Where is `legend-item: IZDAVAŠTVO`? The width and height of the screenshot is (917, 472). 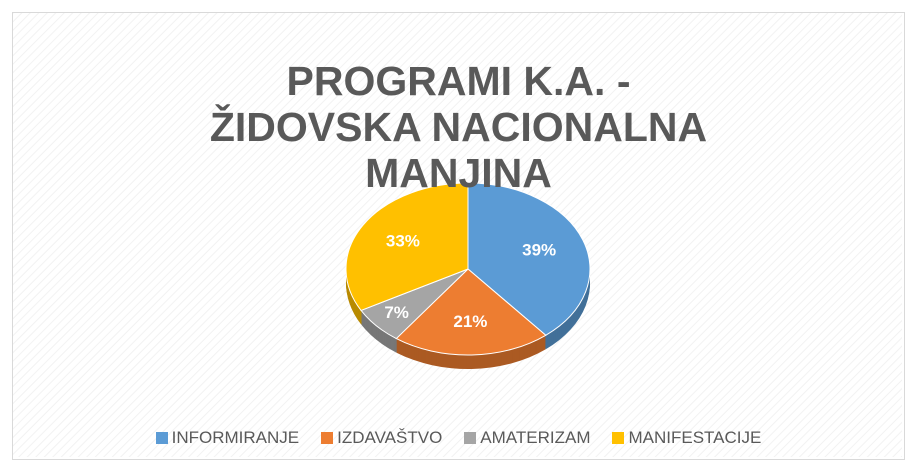
legend-item: IZDAVAŠTVO is located at coordinates (381, 438).